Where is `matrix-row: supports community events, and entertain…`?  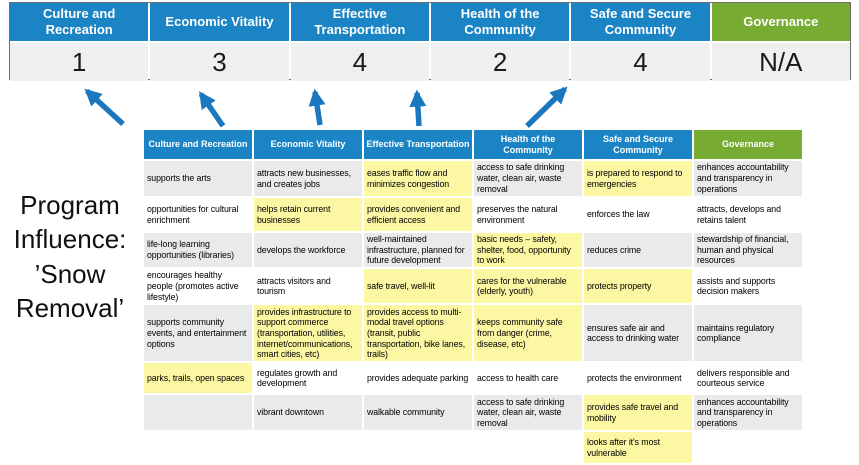 matrix-row: supports community events, and entertain… is located at coordinates (473, 333).